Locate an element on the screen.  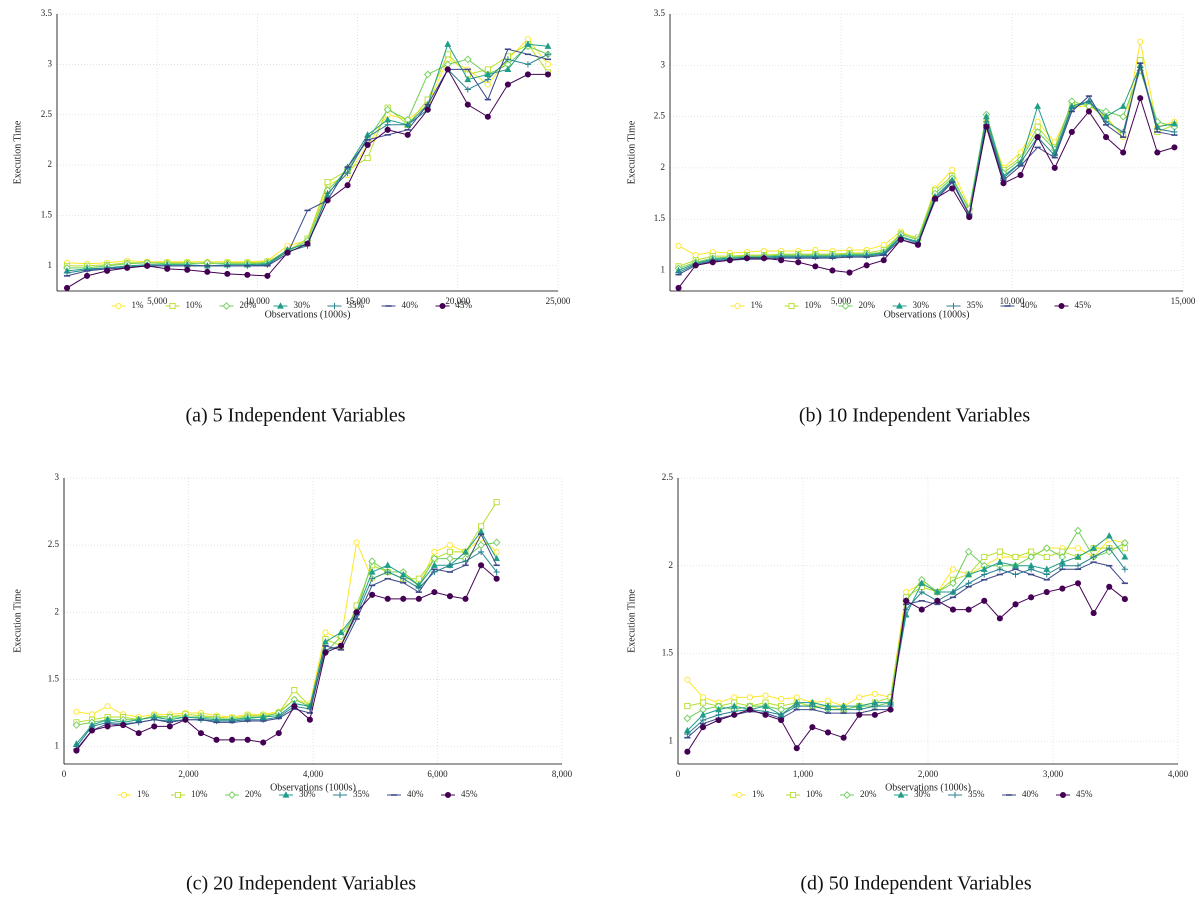
x-tick-label: 1,000 is located at coordinates (803, 774).